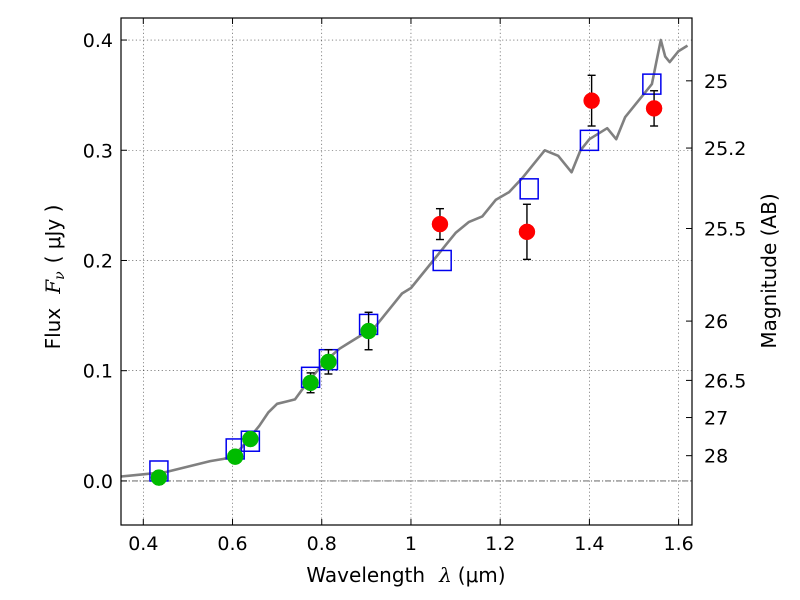  Describe the element at coordinates (725, 230) in the screenshot. I see `magnitude-tick-label: 25.5` at that location.